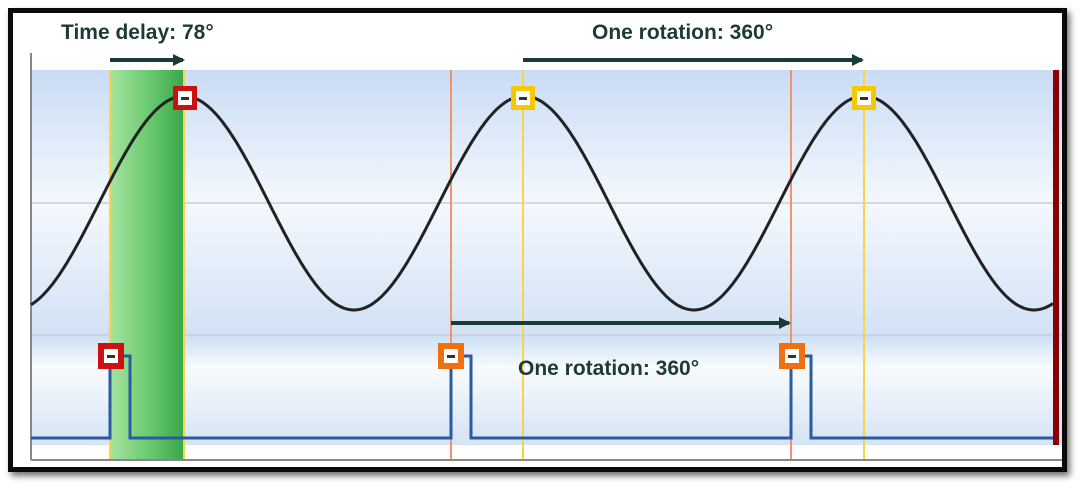 This screenshot has width=1079, height=485. I want to click on marker-red-peak, so click(185, 98).